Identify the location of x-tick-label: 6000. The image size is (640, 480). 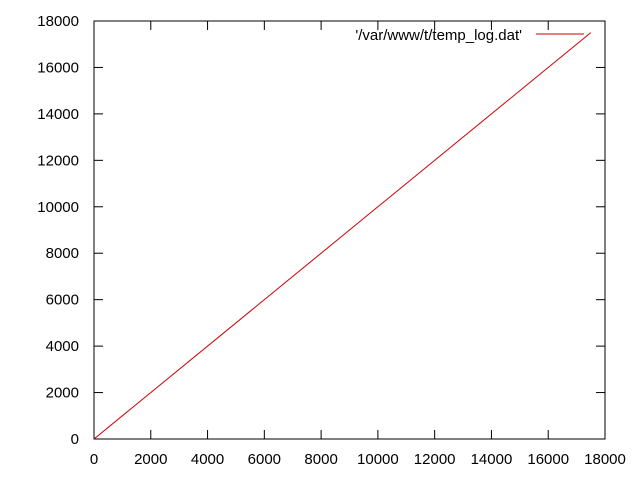
(264, 459).